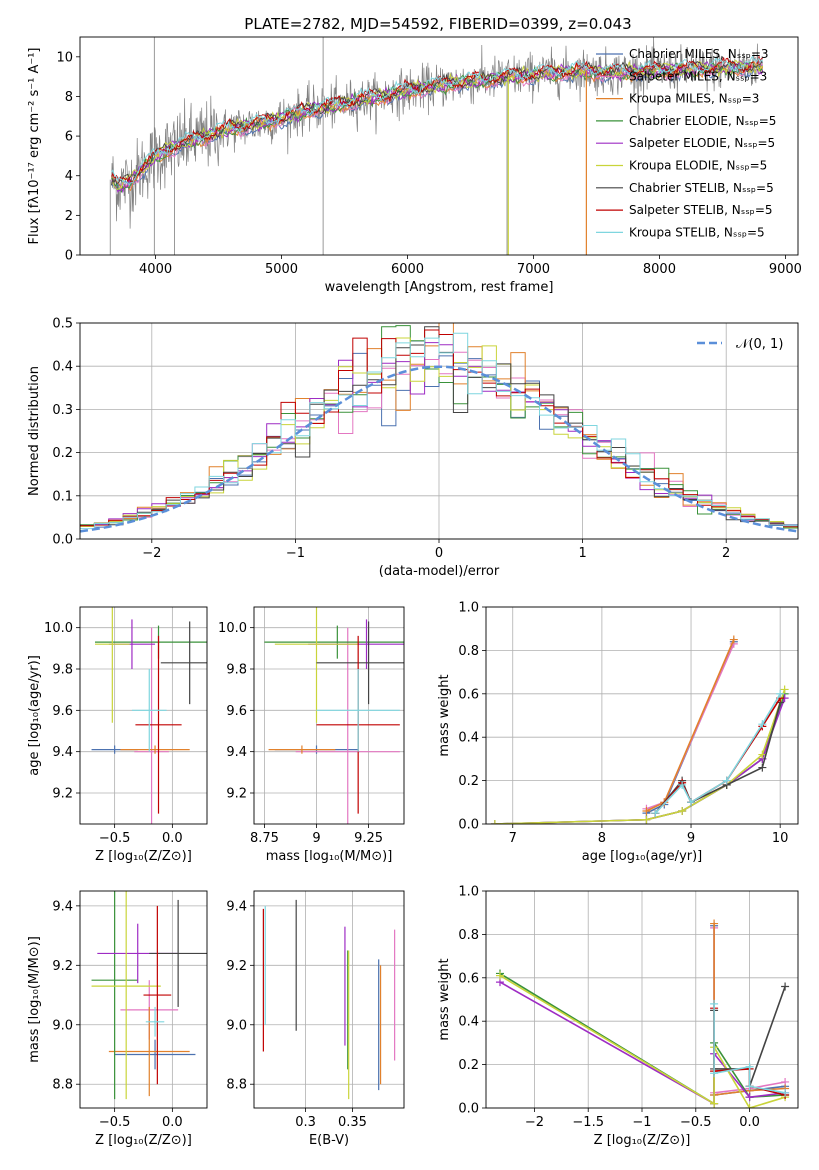 The image size is (819, 1170). What do you see at coordinates (264, 838) in the screenshot?
I see `x-tick-label: 8.75` at bounding box center [264, 838].